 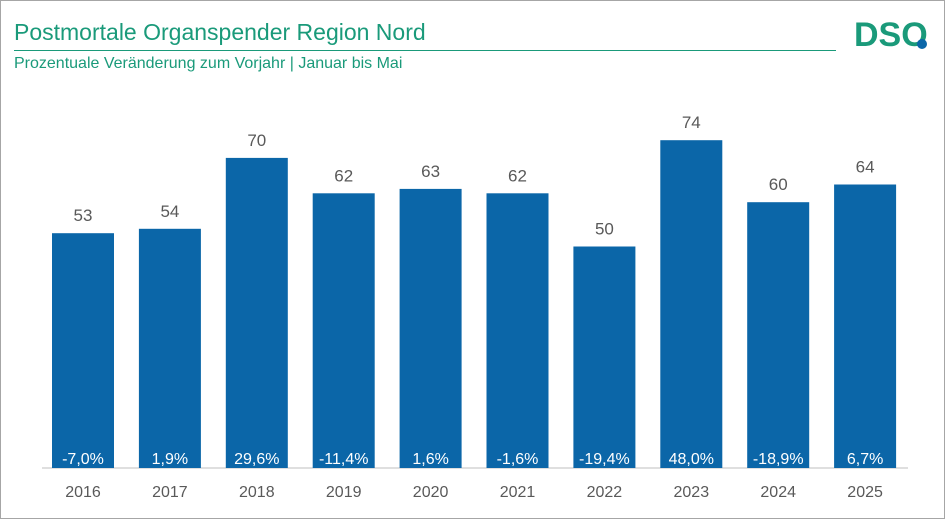 I want to click on bar-2020, so click(x=430, y=328).